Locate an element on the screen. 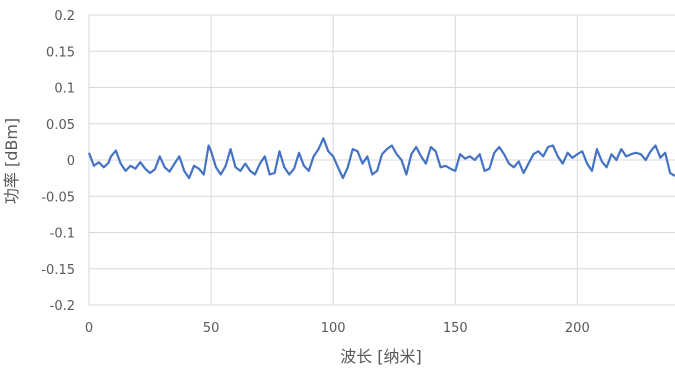  y-tick-label: 0.2 is located at coordinates (64, 16).